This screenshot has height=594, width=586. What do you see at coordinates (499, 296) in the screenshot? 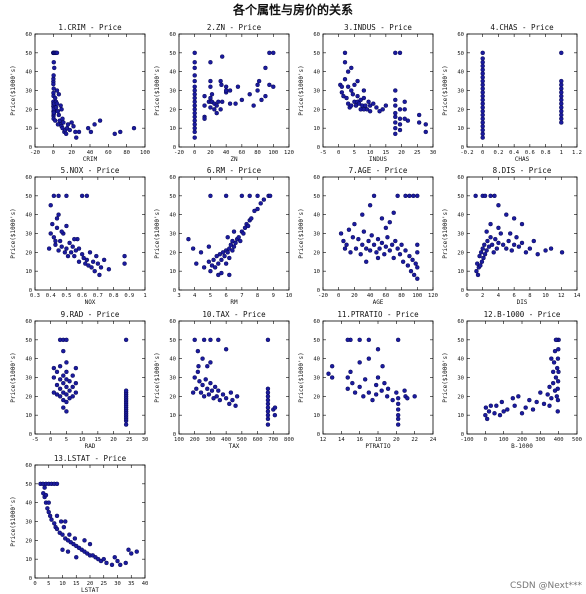
I see `x-tick-label: 4` at bounding box center [499, 296].